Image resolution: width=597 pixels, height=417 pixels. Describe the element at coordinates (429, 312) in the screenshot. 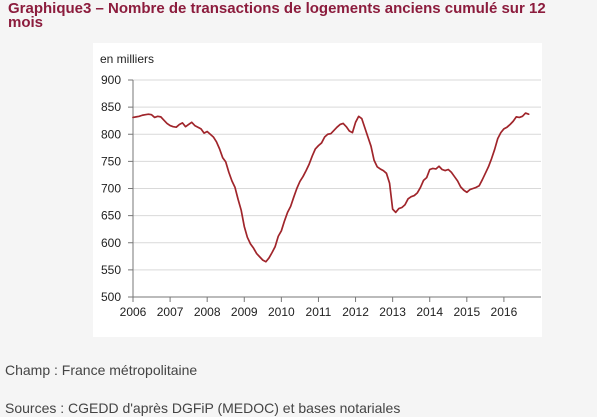

I see `x-tick-label: 2014` at that location.